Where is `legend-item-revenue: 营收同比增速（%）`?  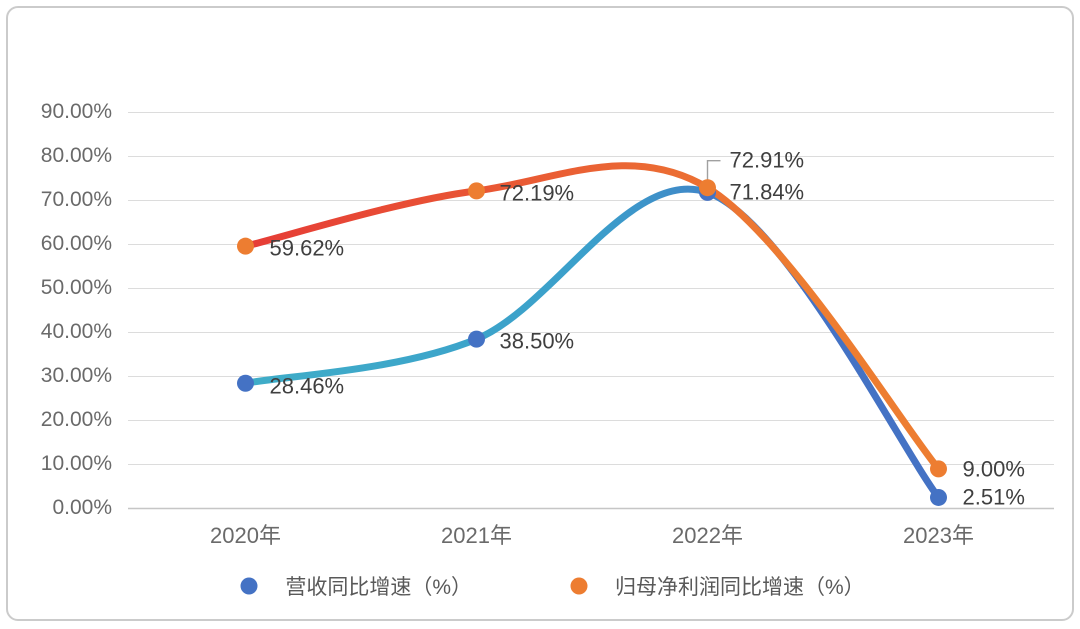
legend-item-revenue: 营收同比增速（%） is located at coordinates (343, 586).